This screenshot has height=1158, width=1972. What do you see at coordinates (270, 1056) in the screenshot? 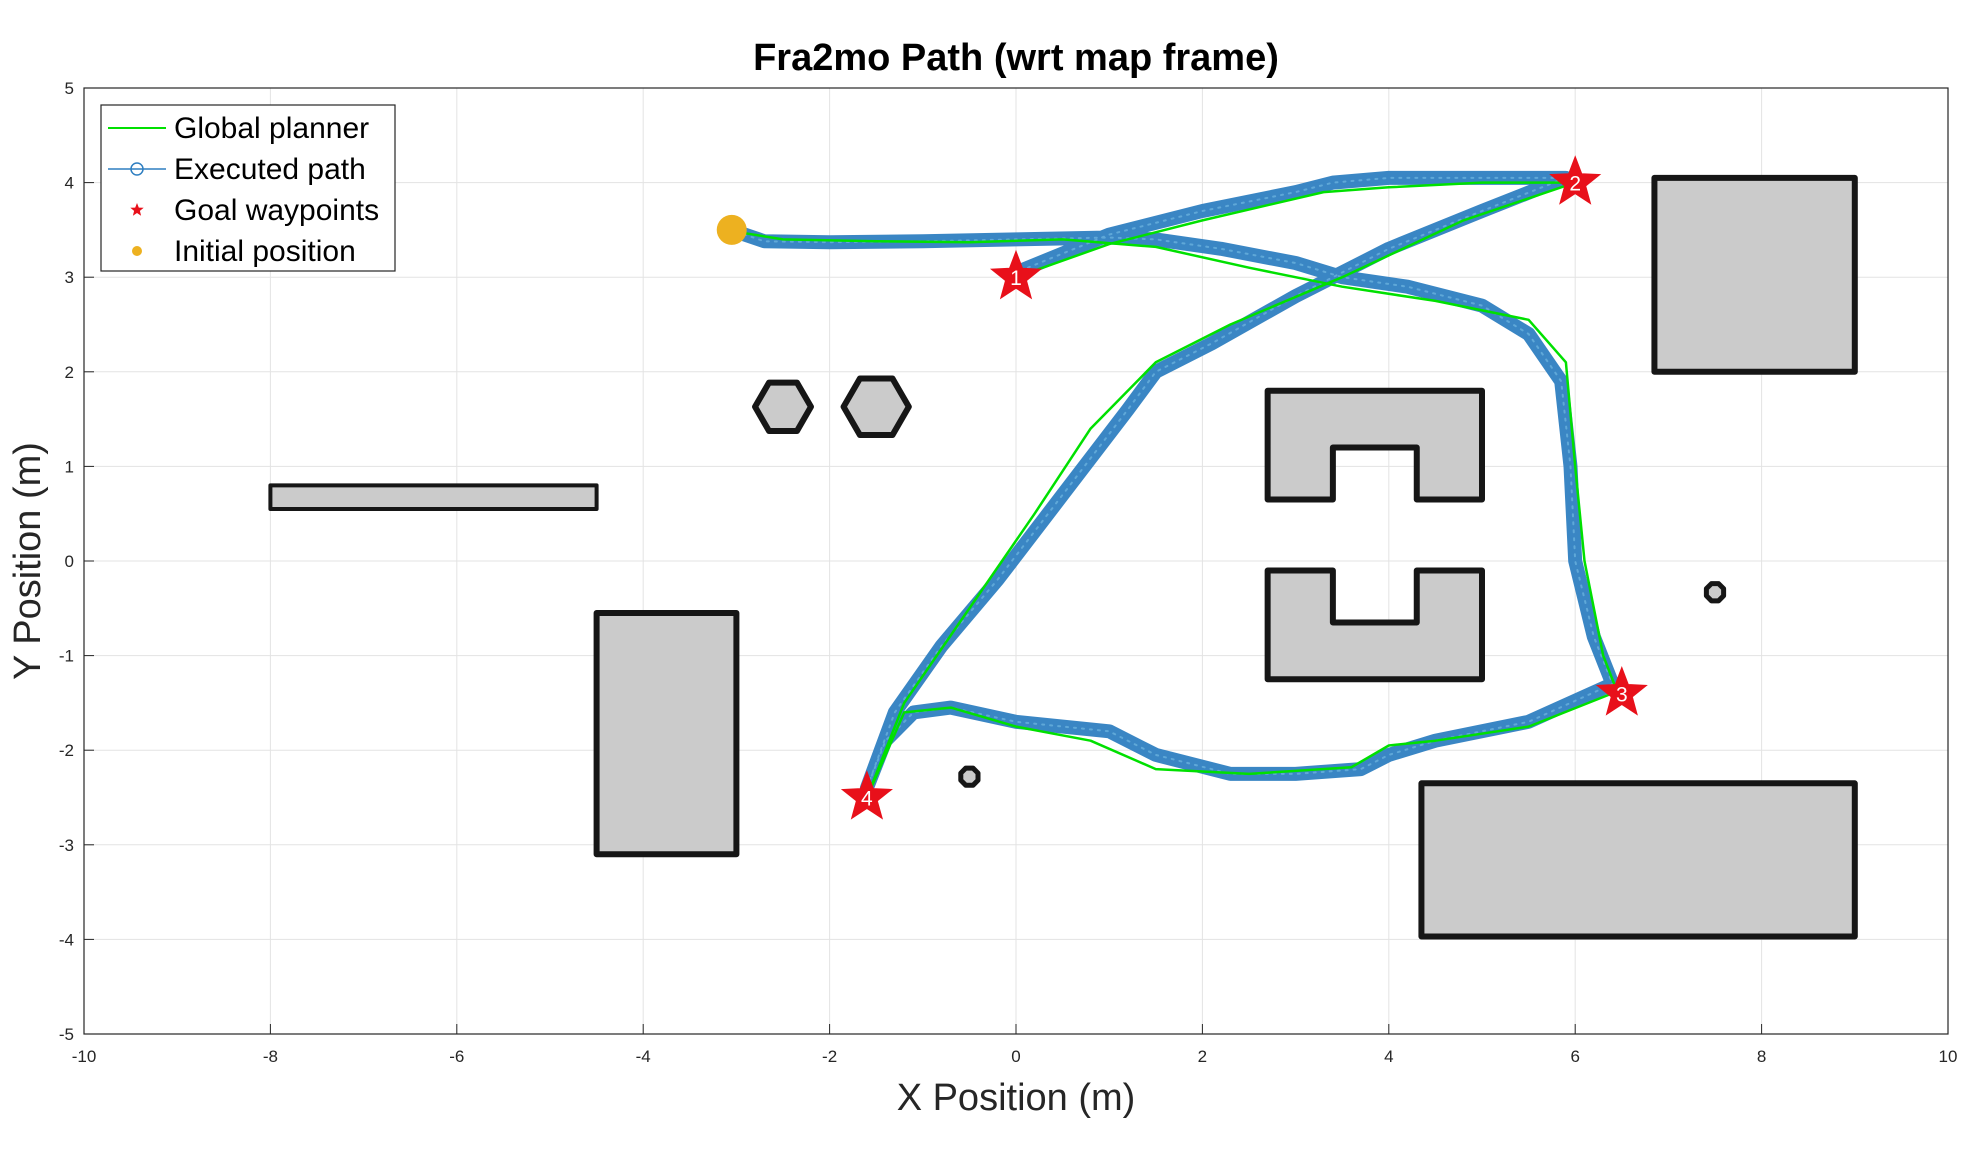
I see `x-tick-label: -8` at bounding box center [270, 1056].